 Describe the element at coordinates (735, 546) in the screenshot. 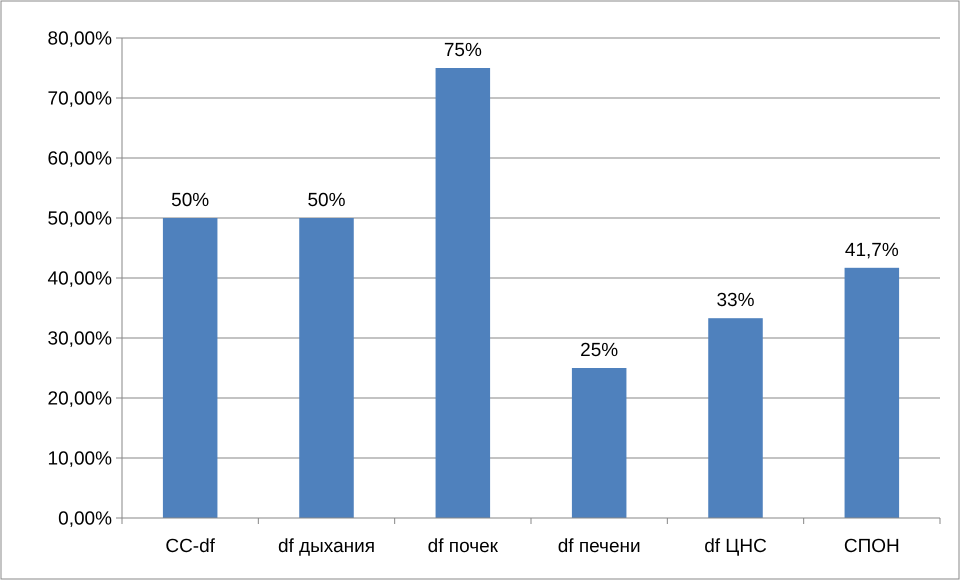

I see `x-tick-label: df ЦНС` at that location.